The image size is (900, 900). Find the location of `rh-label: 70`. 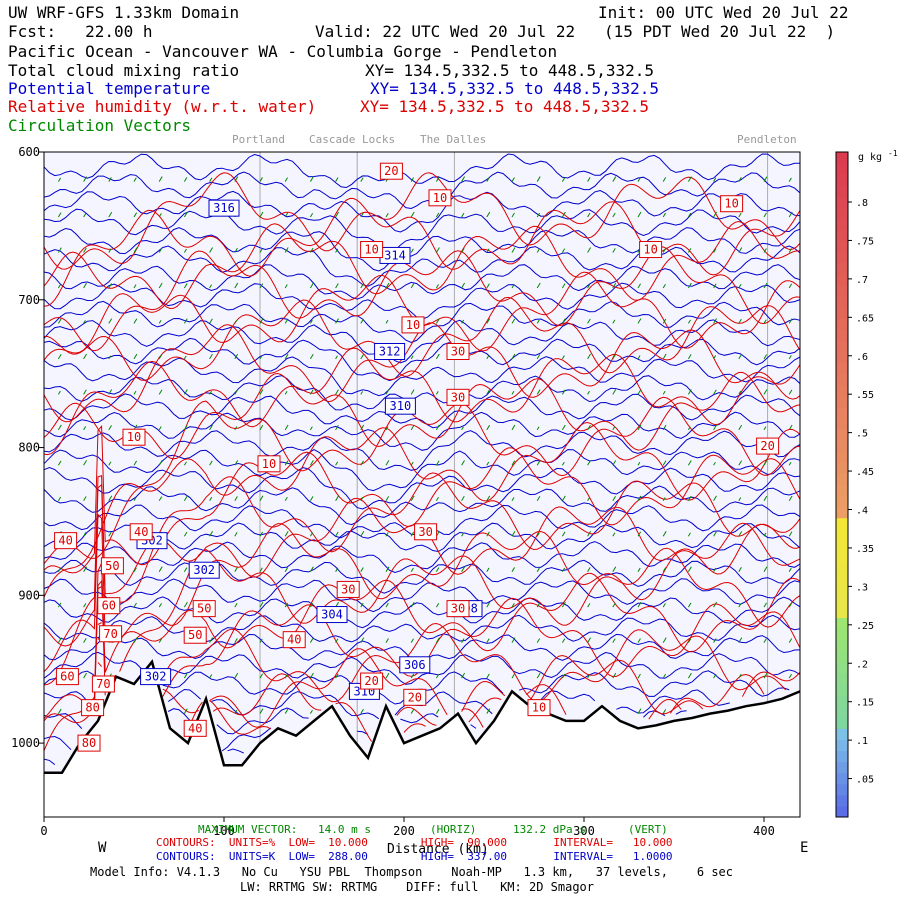

rh-label: 70 is located at coordinates (110, 634).